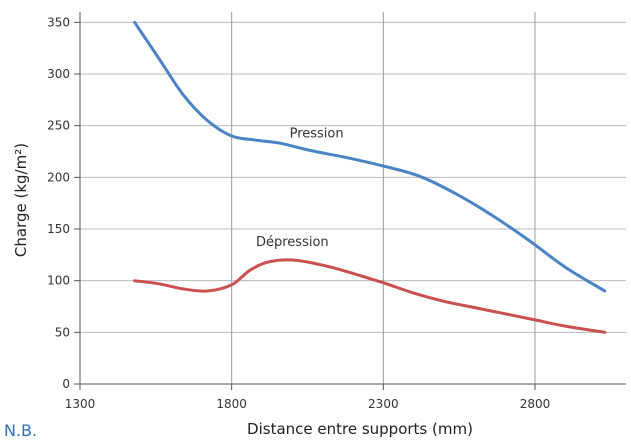 This screenshot has height=441, width=631. What do you see at coordinates (292, 242) in the screenshot?
I see `series-label-depression: Dépression` at bounding box center [292, 242].